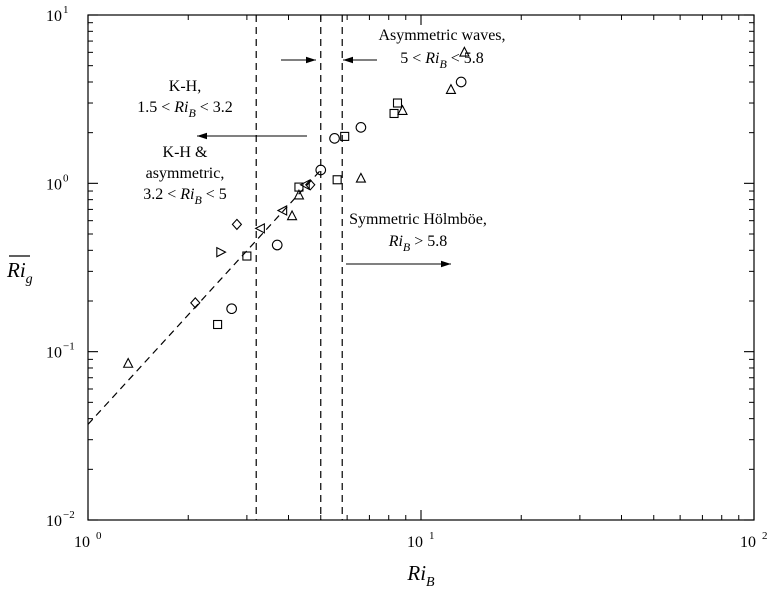 This screenshot has height=594, width=774. I want to click on y-tick-exponent: 0, so click(66, 178).